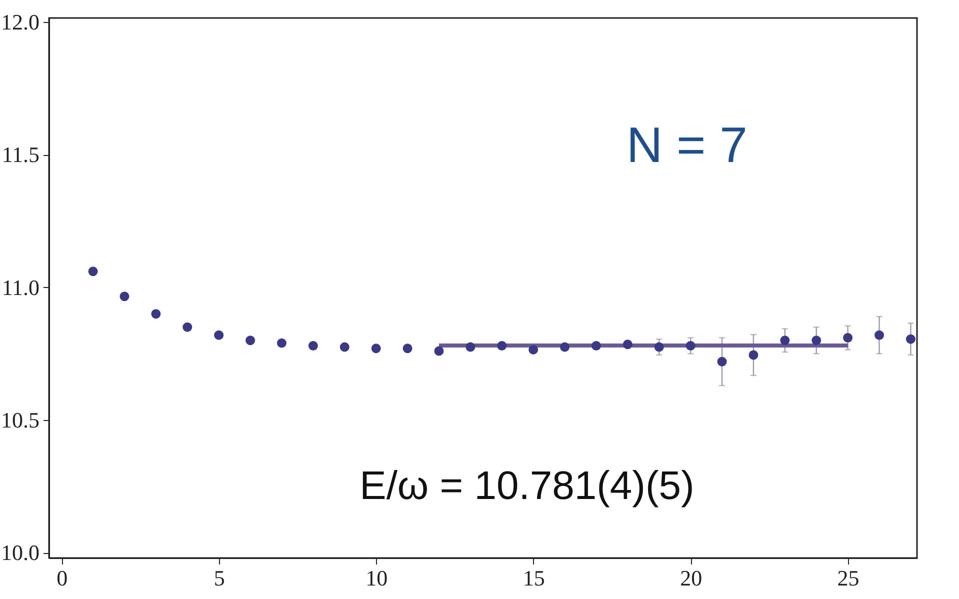 Image resolution: width=959 pixels, height=599 pixels. Describe the element at coordinates (377, 578) in the screenshot. I see `x-tick-label: 10` at that location.